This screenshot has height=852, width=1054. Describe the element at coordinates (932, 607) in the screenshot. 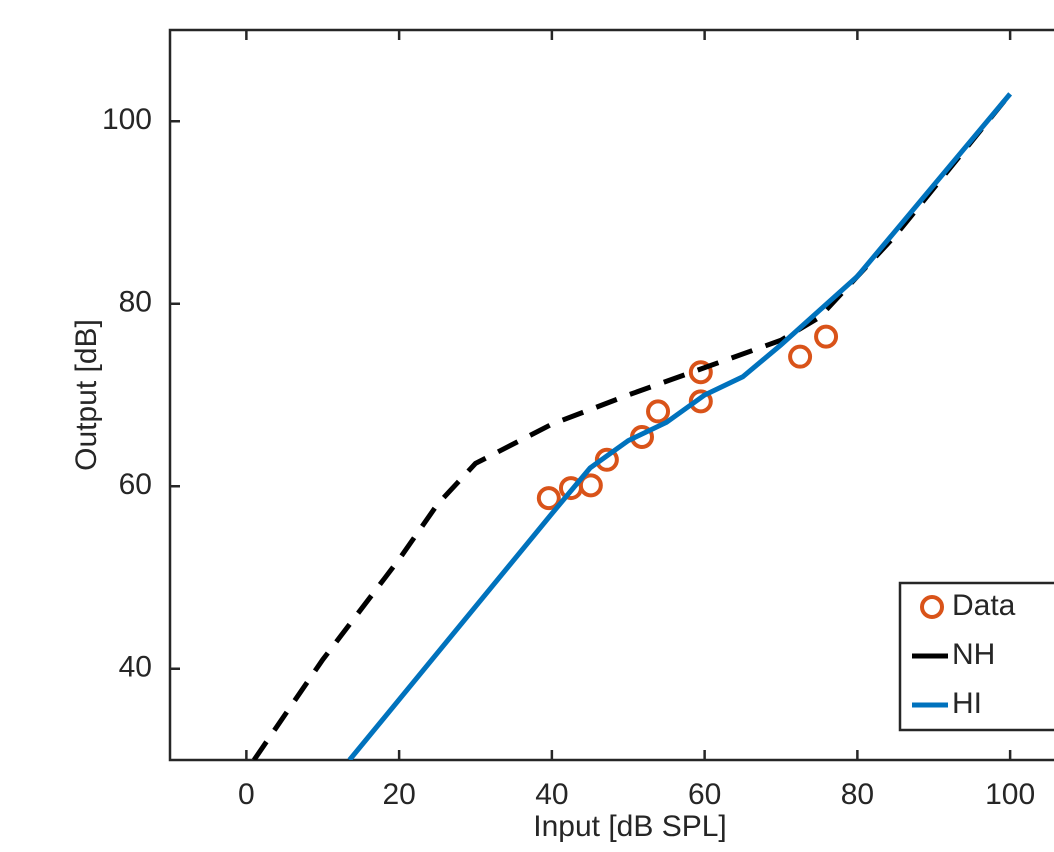

I see `legend-marker` at that location.